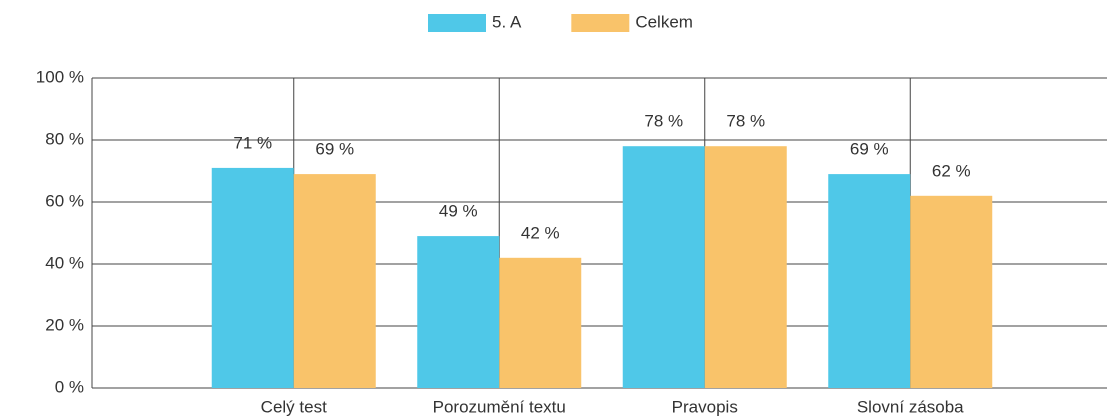  What do you see at coordinates (294, 406) in the screenshot?
I see `x-tick-label: Celý test` at bounding box center [294, 406].